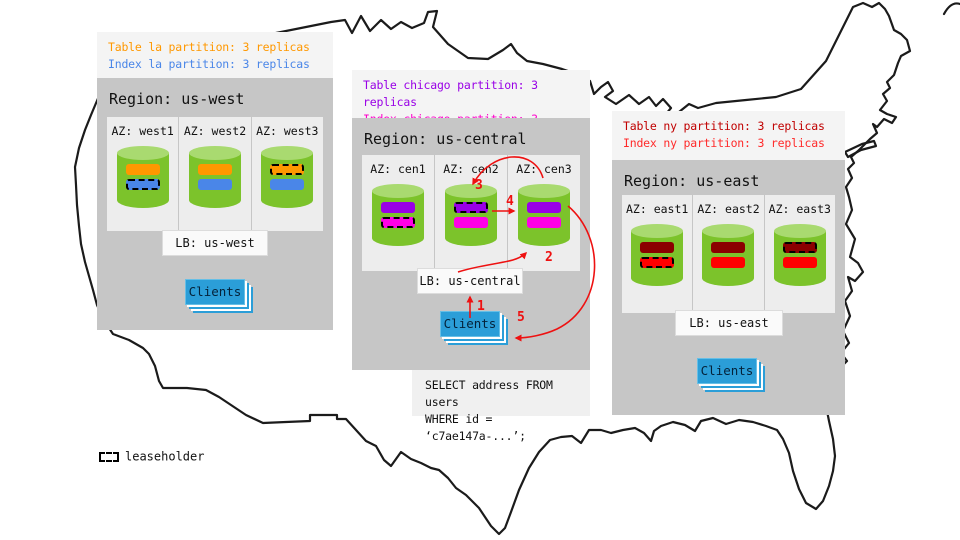 The width and height of the screenshot is (960, 540). I want to click on callout-table-line: Table chicago partition: 3 replicas, so click(450, 93).